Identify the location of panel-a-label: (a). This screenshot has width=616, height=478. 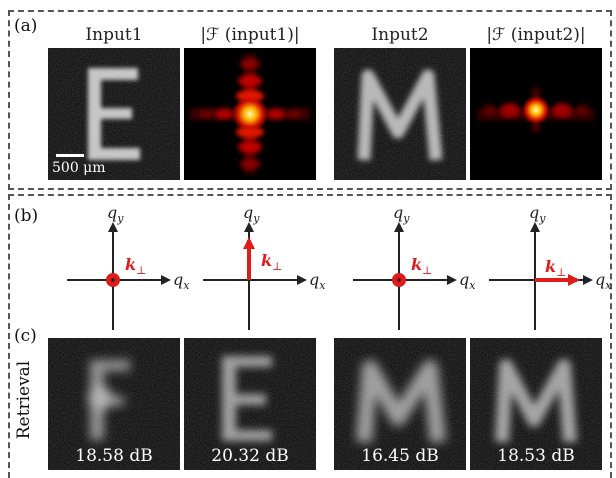
(26, 26).